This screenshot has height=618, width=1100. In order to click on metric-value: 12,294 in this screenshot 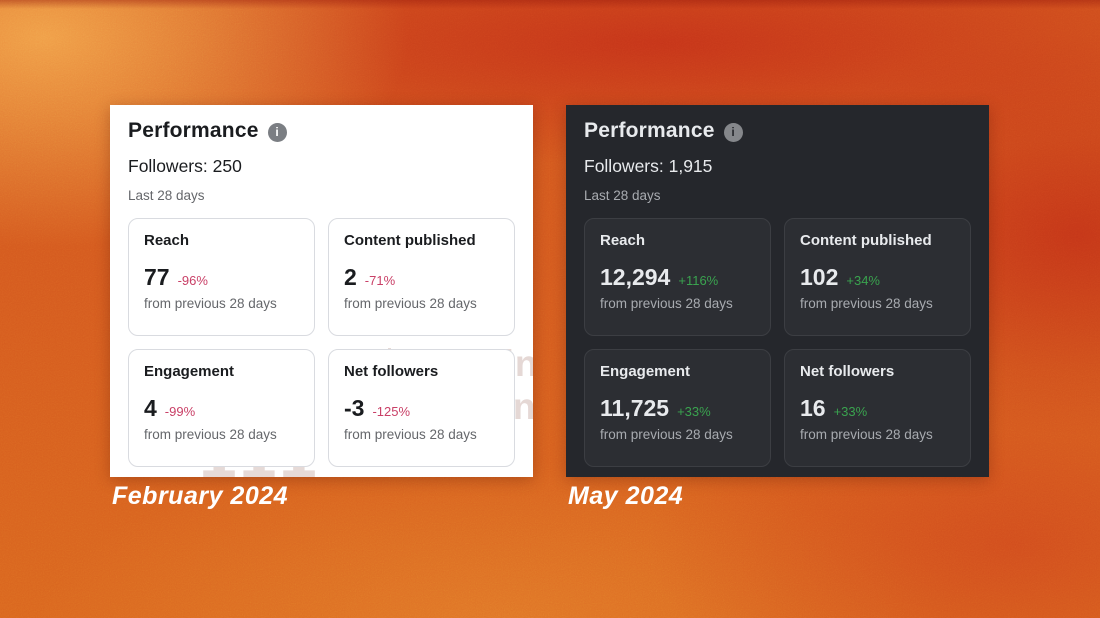, I will do `click(635, 277)`.